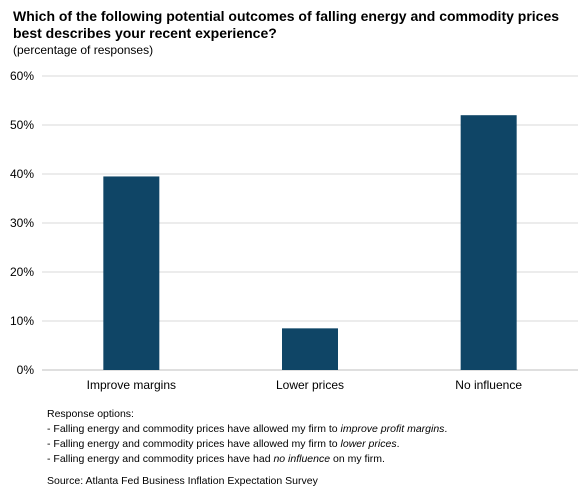 The image size is (588, 500). What do you see at coordinates (22, 76) in the screenshot?
I see `y-tick-label: 60%` at bounding box center [22, 76].